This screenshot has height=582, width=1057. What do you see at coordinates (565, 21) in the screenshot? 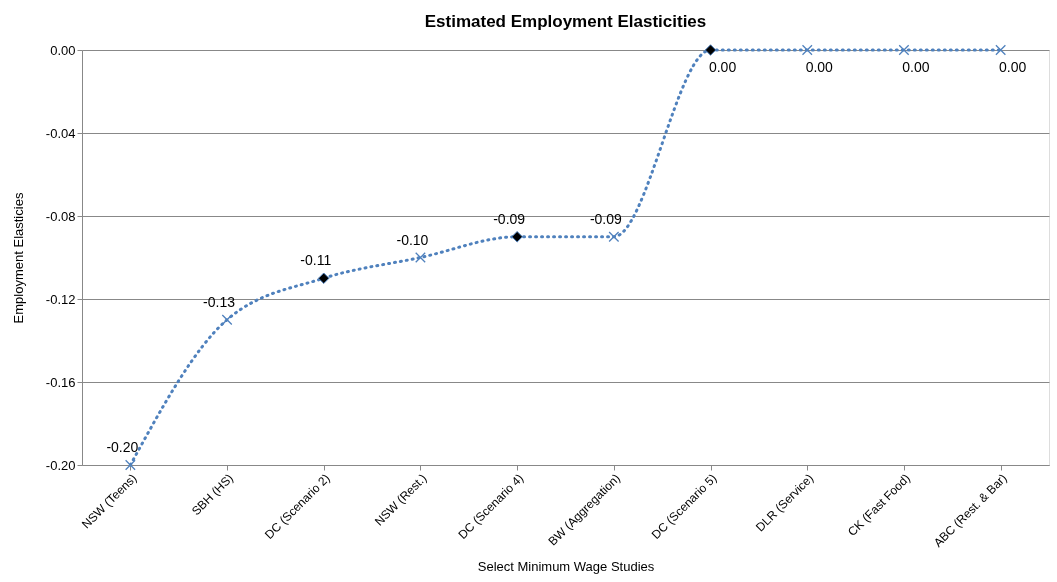
I see `chart-title: Estimated Employment Elasticities` at bounding box center [565, 21].